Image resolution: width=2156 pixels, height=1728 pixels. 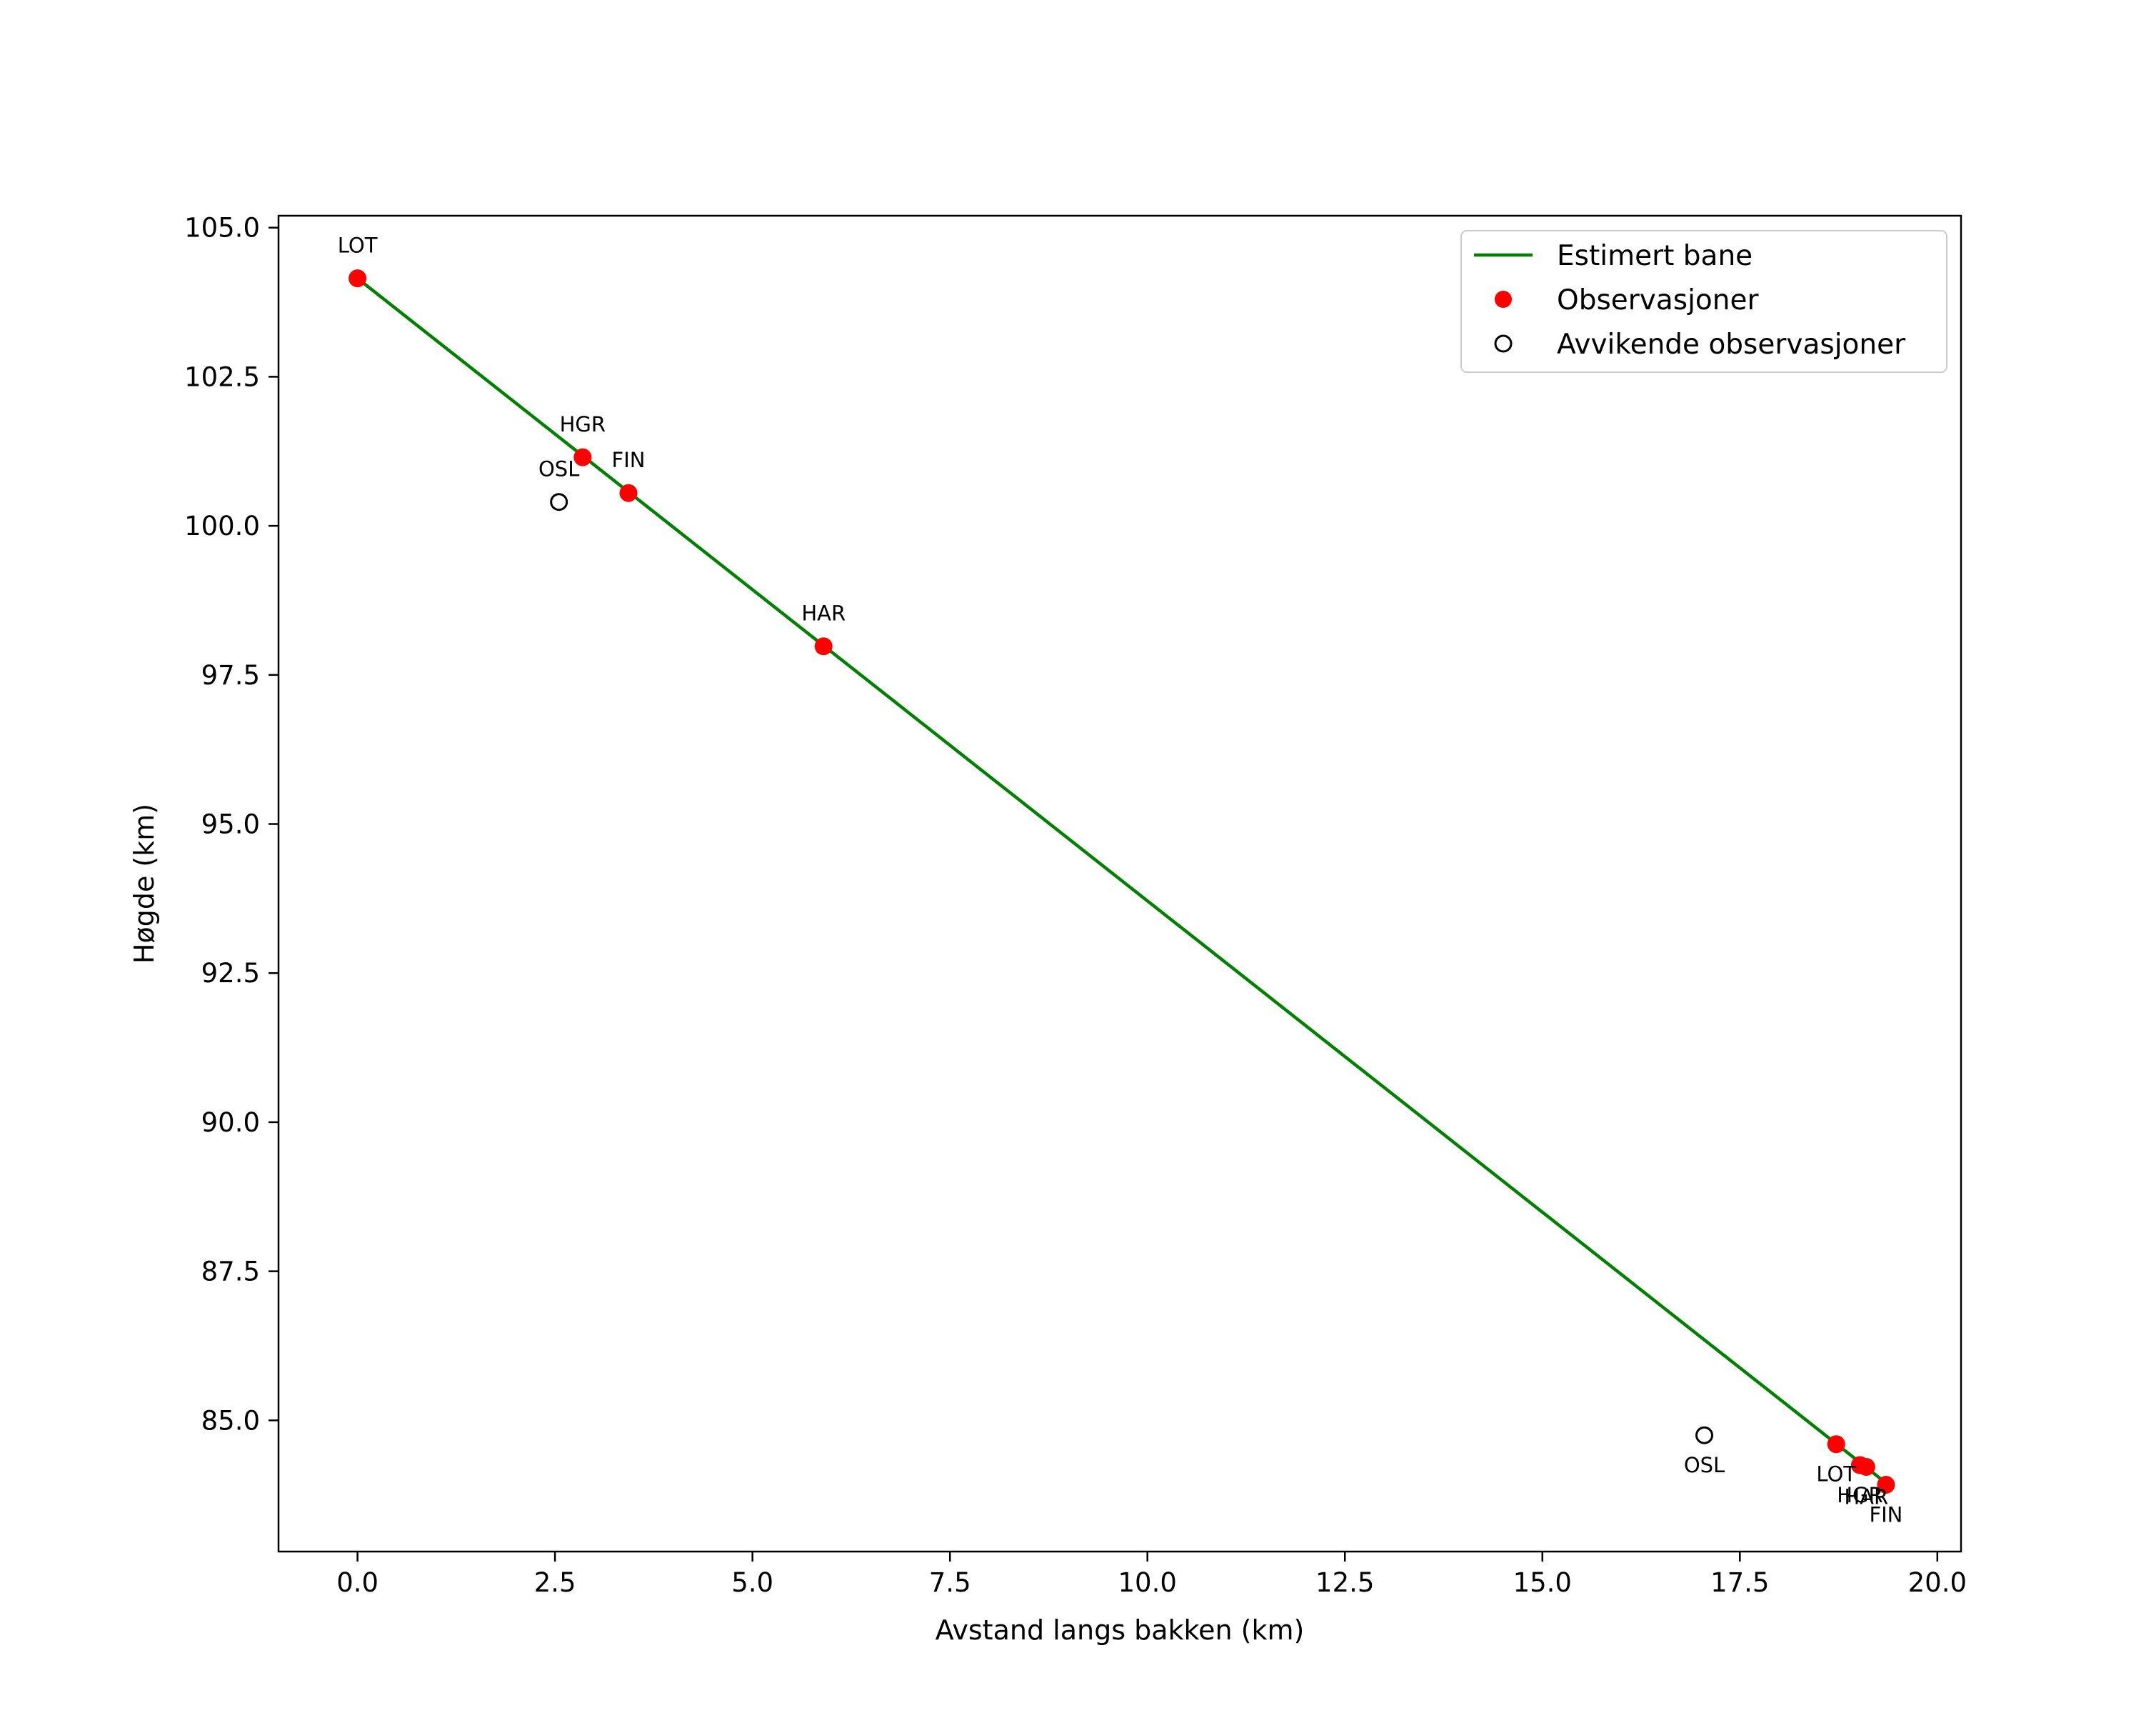 What do you see at coordinates (1938, 1582) in the screenshot?
I see `x-tick-label: 20.0` at bounding box center [1938, 1582].